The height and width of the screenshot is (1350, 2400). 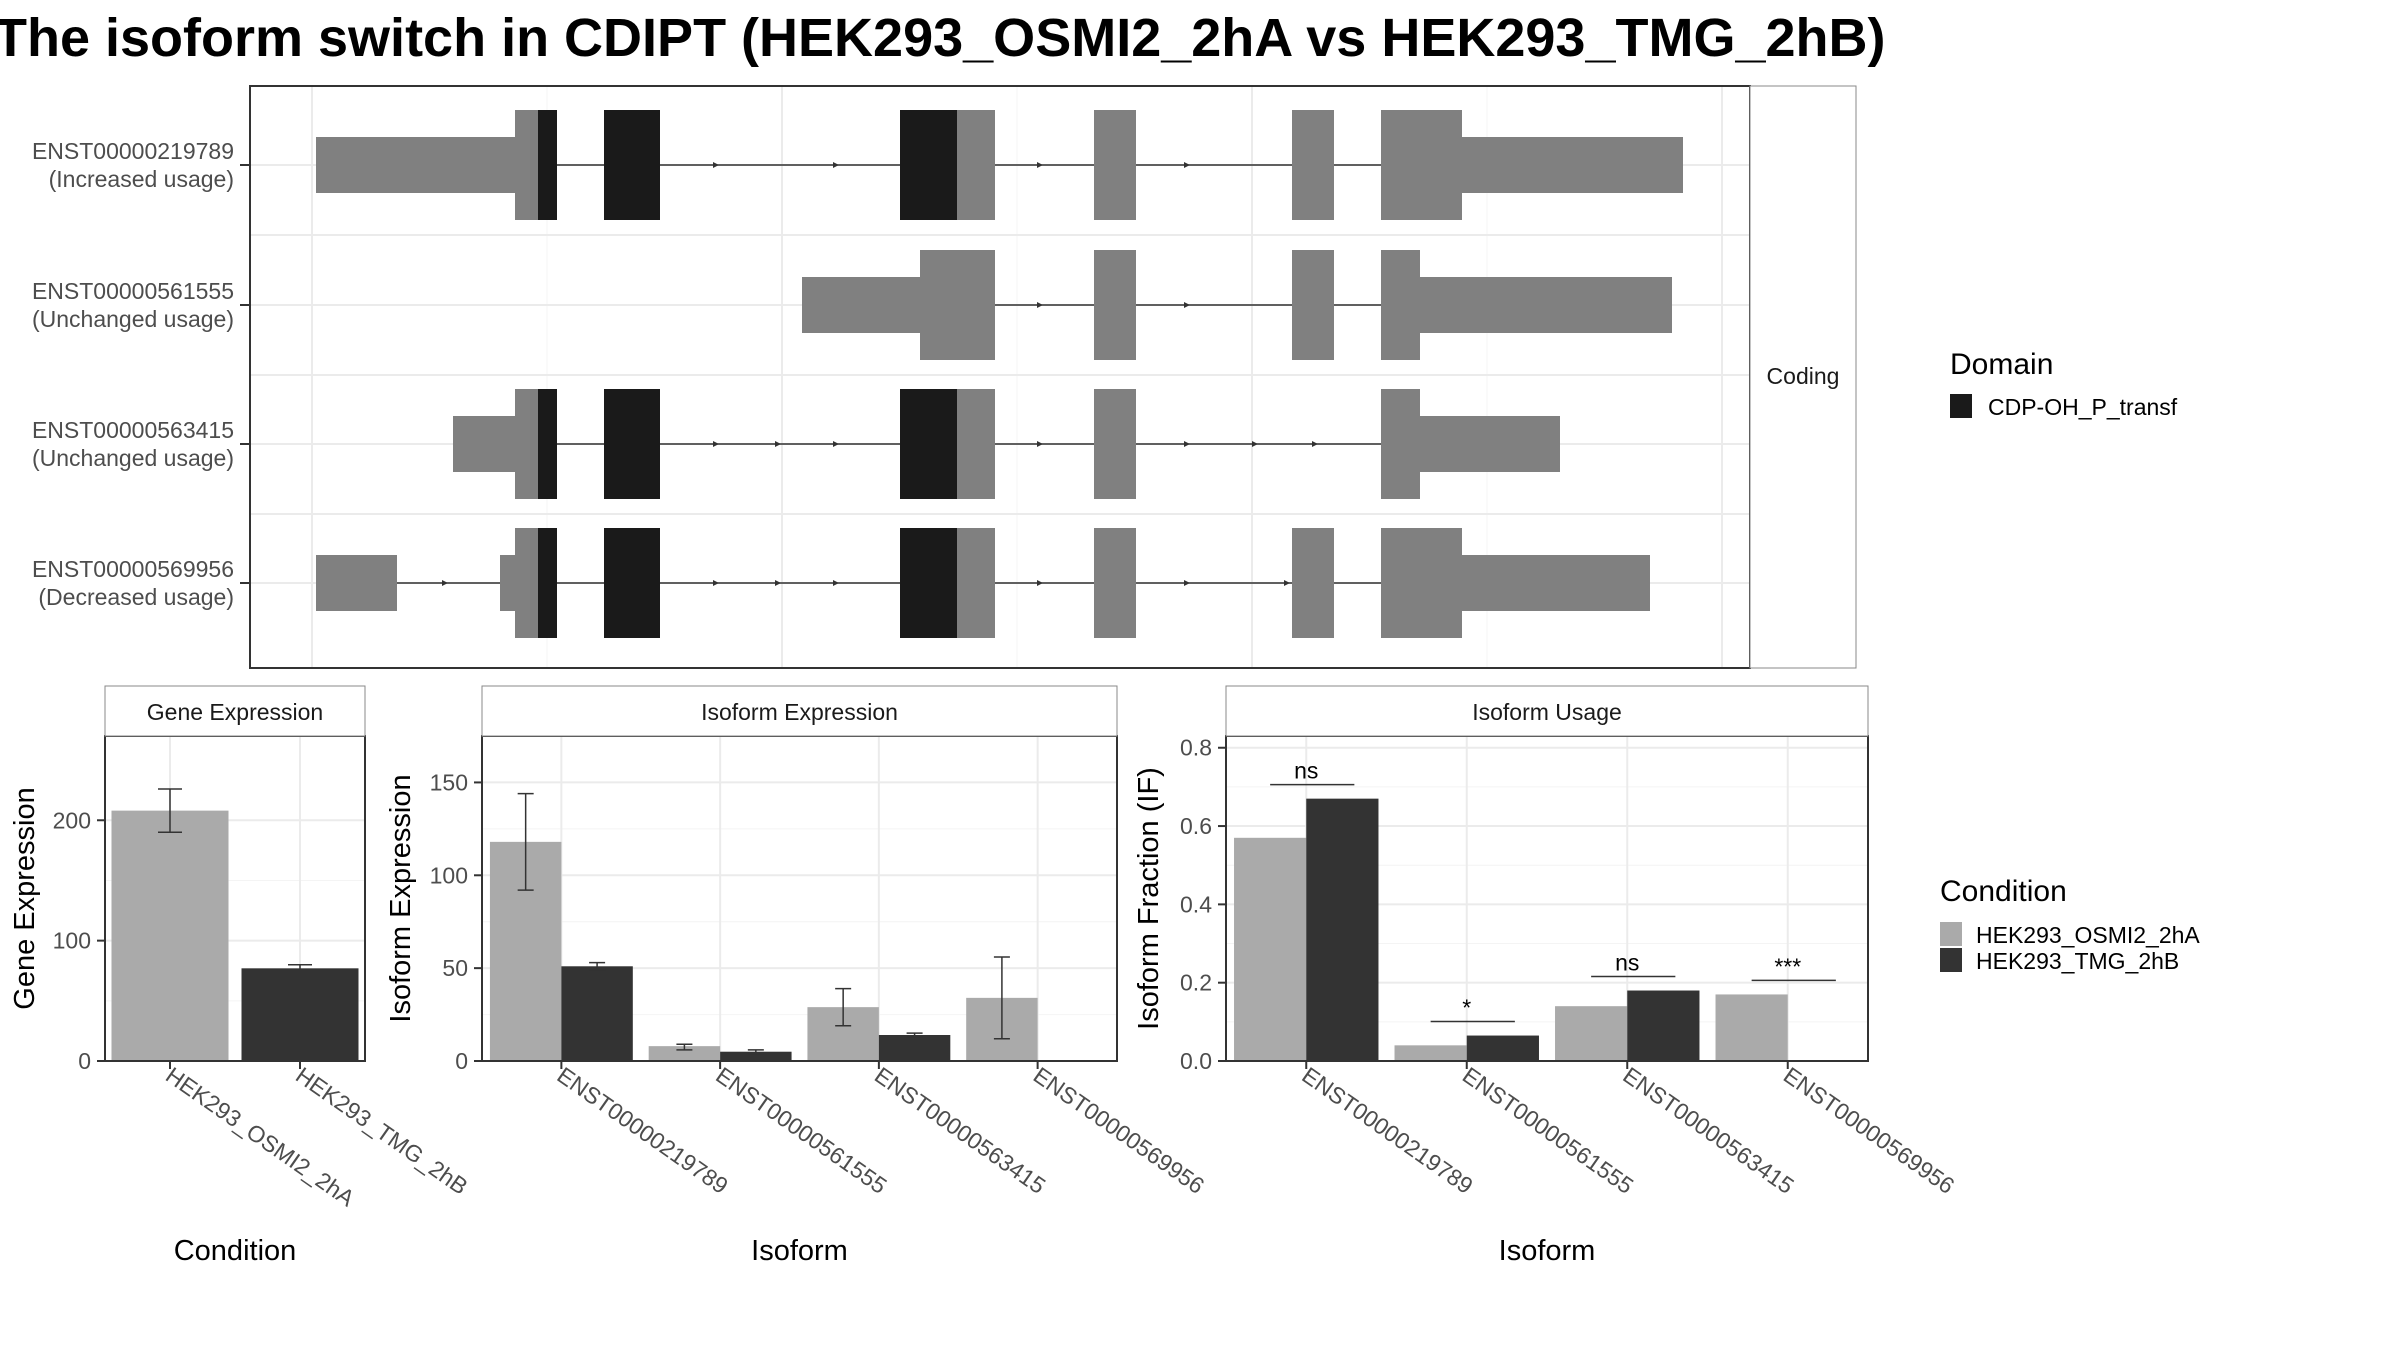 What do you see at coordinates (133, 151) in the screenshot?
I see `isoform-label-id: ENST00000219789` at bounding box center [133, 151].